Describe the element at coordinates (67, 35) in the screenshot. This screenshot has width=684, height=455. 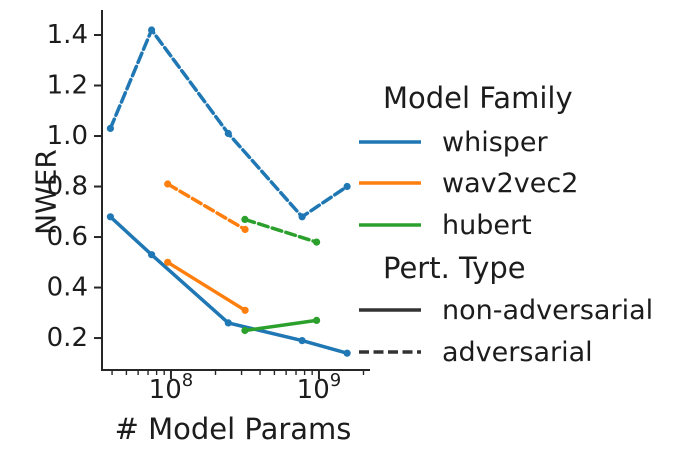
I see `y-tick-label: 1.4` at that location.